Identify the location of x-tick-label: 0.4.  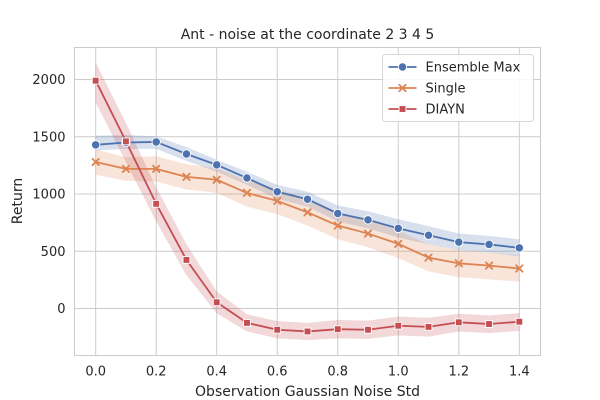
(216, 372).